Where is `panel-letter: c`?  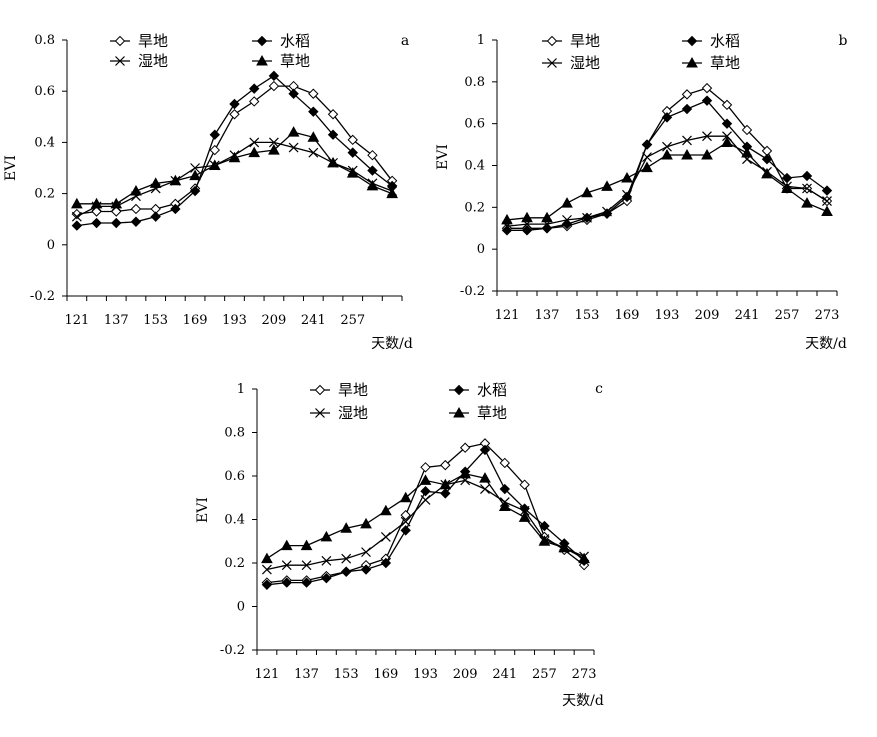 panel-letter: c is located at coordinates (599, 389).